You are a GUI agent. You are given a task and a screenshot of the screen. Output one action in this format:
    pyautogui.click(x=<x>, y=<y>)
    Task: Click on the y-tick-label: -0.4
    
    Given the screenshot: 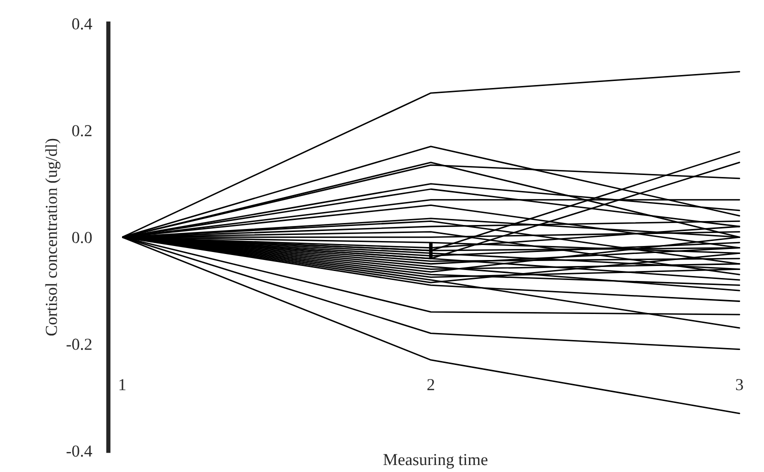 What is the action you would take?
    pyautogui.click(x=79, y=451)
    